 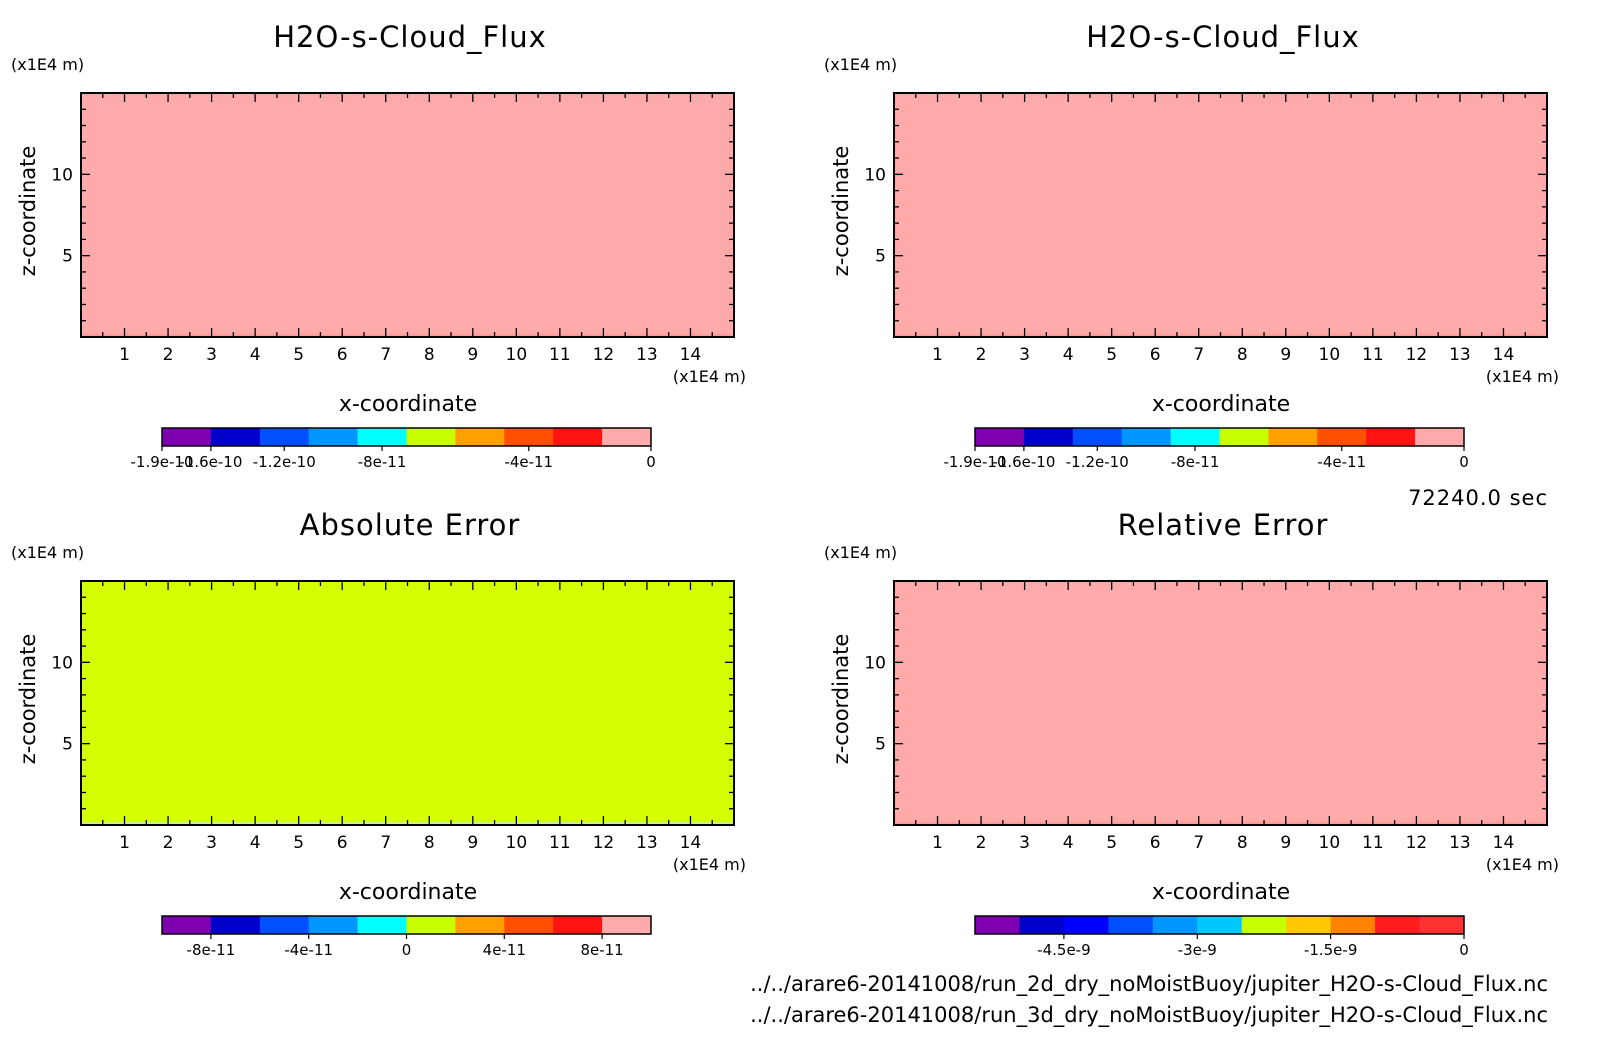 What do you see at coordinates (1023, 462) in the screenshot?
I see `legend-tick-label: -1.6e-10` at bounding box center [1023, 462].